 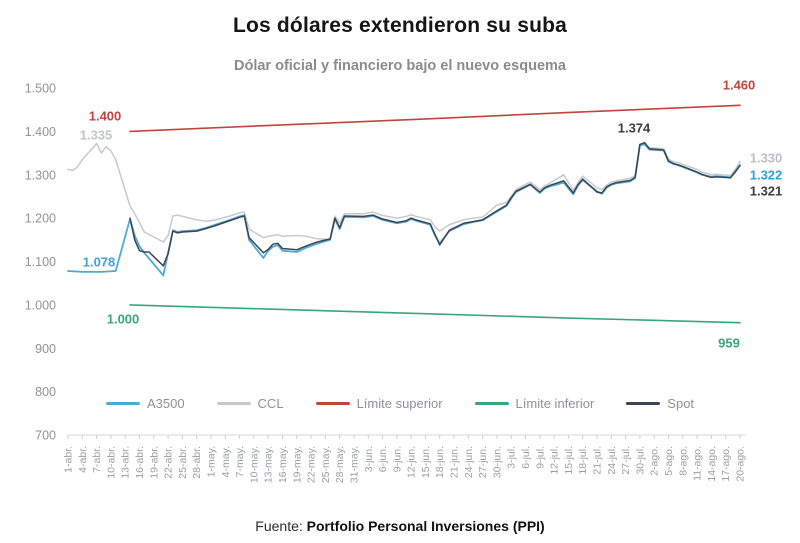 What do you see at coordinates (729, 343) in the screenshot?
I see `value-annotation: 959` at bounding box center [729, 343].